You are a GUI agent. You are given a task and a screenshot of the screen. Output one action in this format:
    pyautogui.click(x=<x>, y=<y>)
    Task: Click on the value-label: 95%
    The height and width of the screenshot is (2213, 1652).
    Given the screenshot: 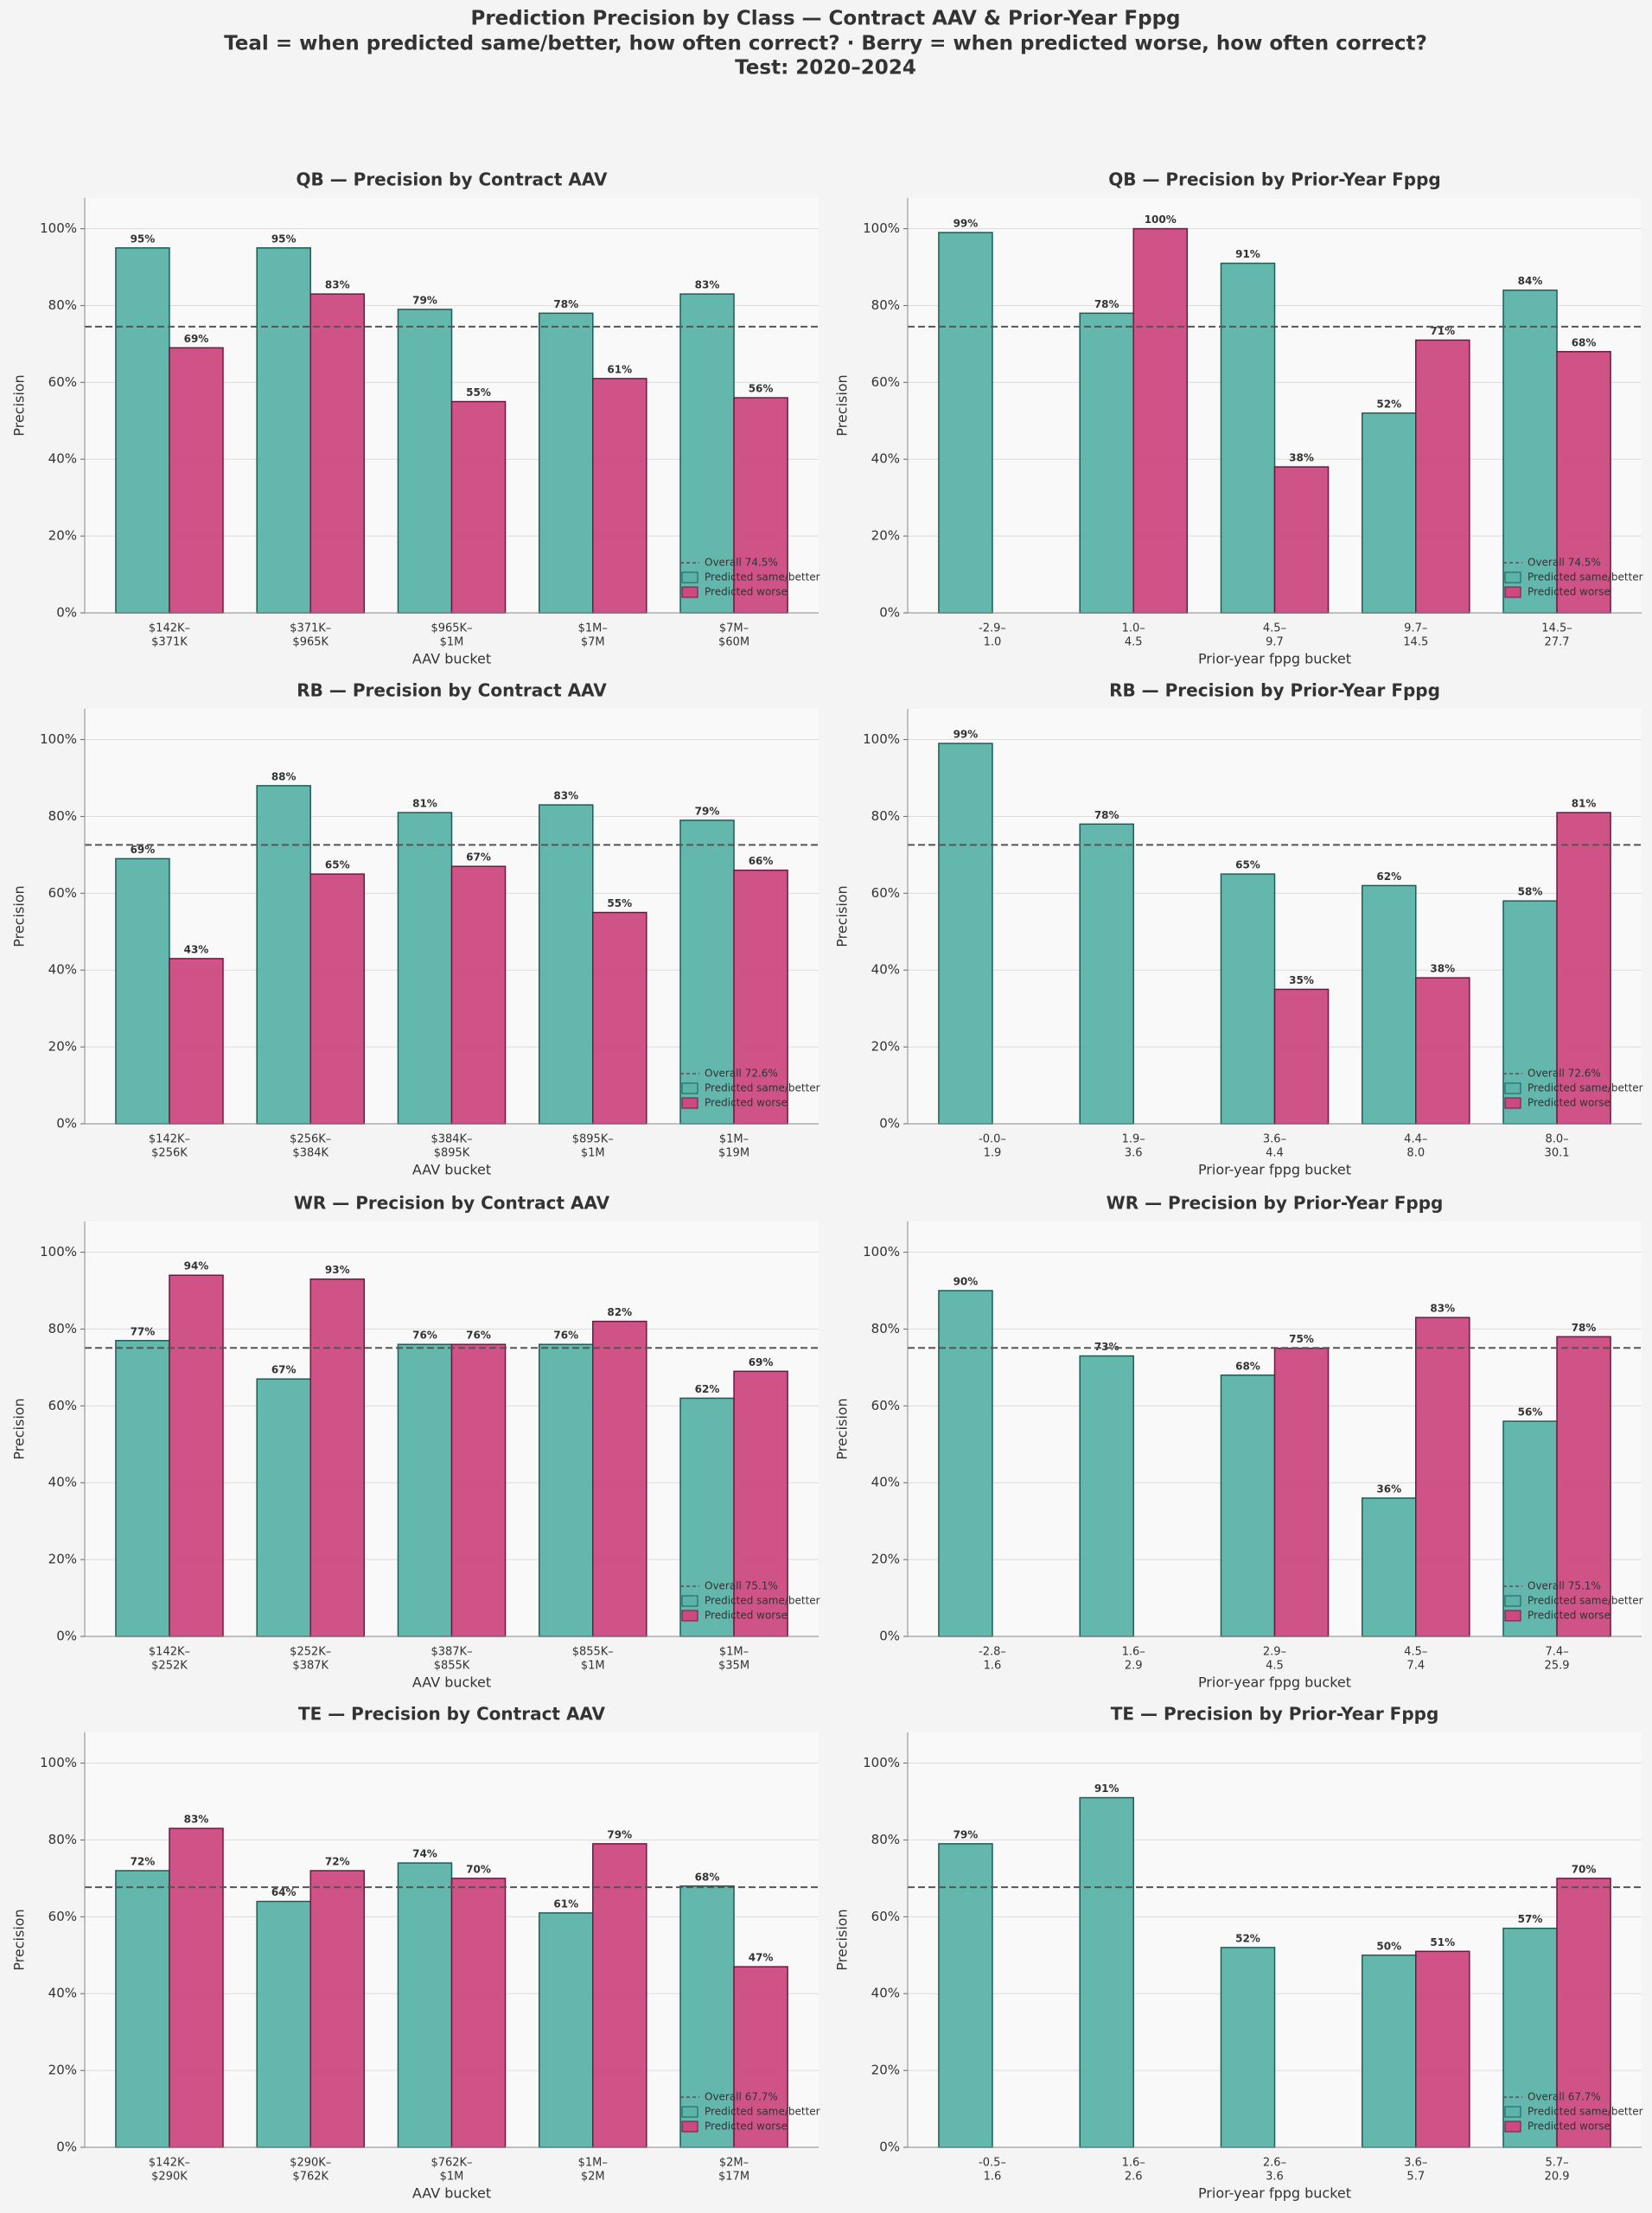 What is the action you would take?
    pyautogui.click(x=284, y=239)
    